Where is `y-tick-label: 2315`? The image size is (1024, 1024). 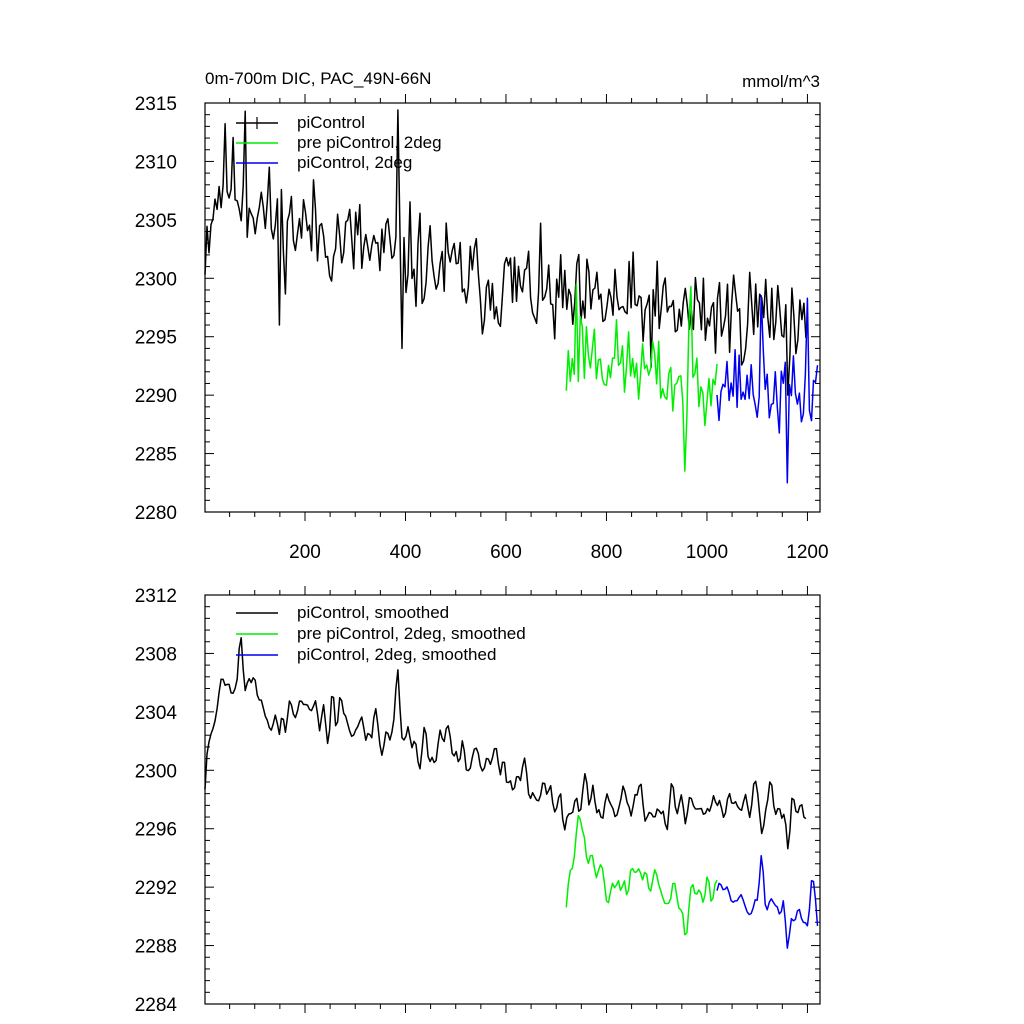 y-tick-label: 2315 is located at coordinates (156, 104).